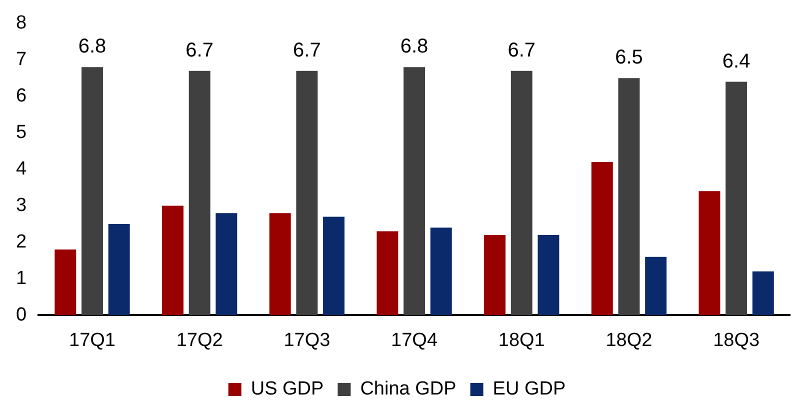 The height and width of the screenshot is (409, 800). Describe the element at coordinates (21, 241) in the screenshot. I see `y-tick-label: 2` at that location.